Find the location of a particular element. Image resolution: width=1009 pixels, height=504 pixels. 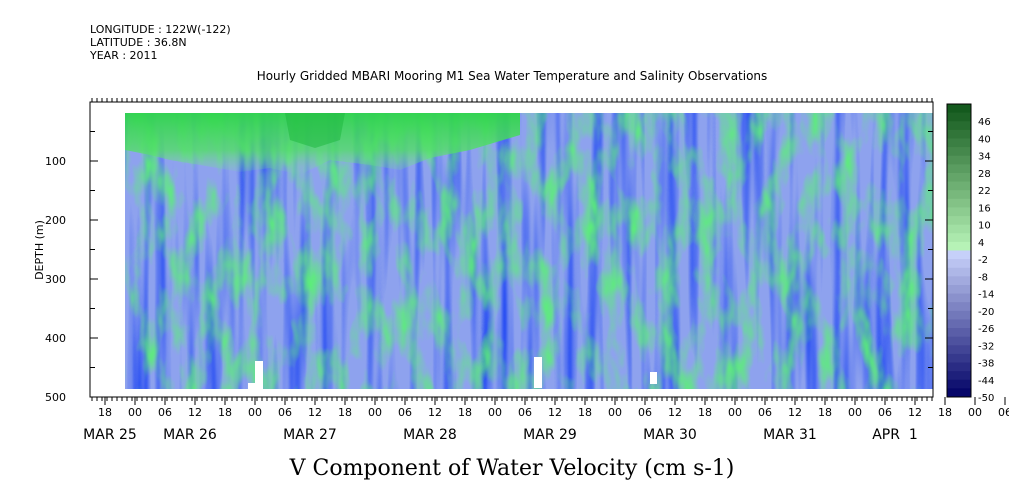

colorbar-labels: 46 40 34 28 22 16 10 4 -2 -8 -14 -20 -26 -32 -38 -44 -50 is located at coordinates (986, 260).